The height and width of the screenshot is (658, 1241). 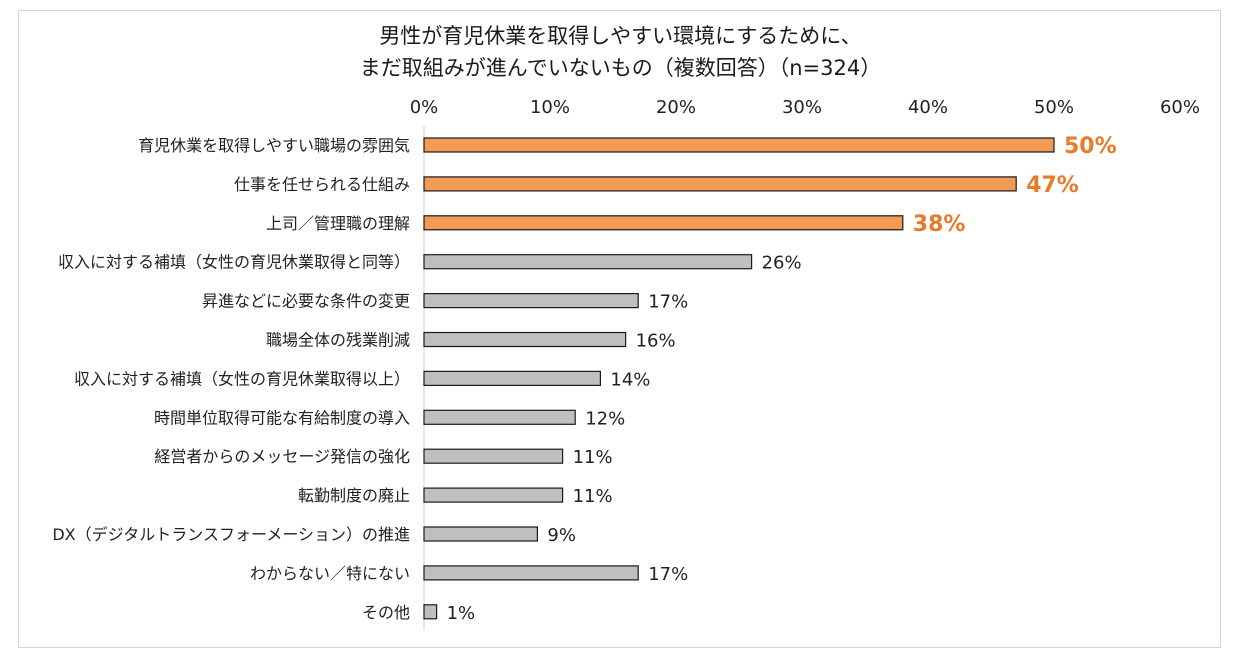 What do you see at coordinates (338, 223) in the screenshot?
I see `category-label: 上司／管理職の理解` at bounding box center [338, 223].